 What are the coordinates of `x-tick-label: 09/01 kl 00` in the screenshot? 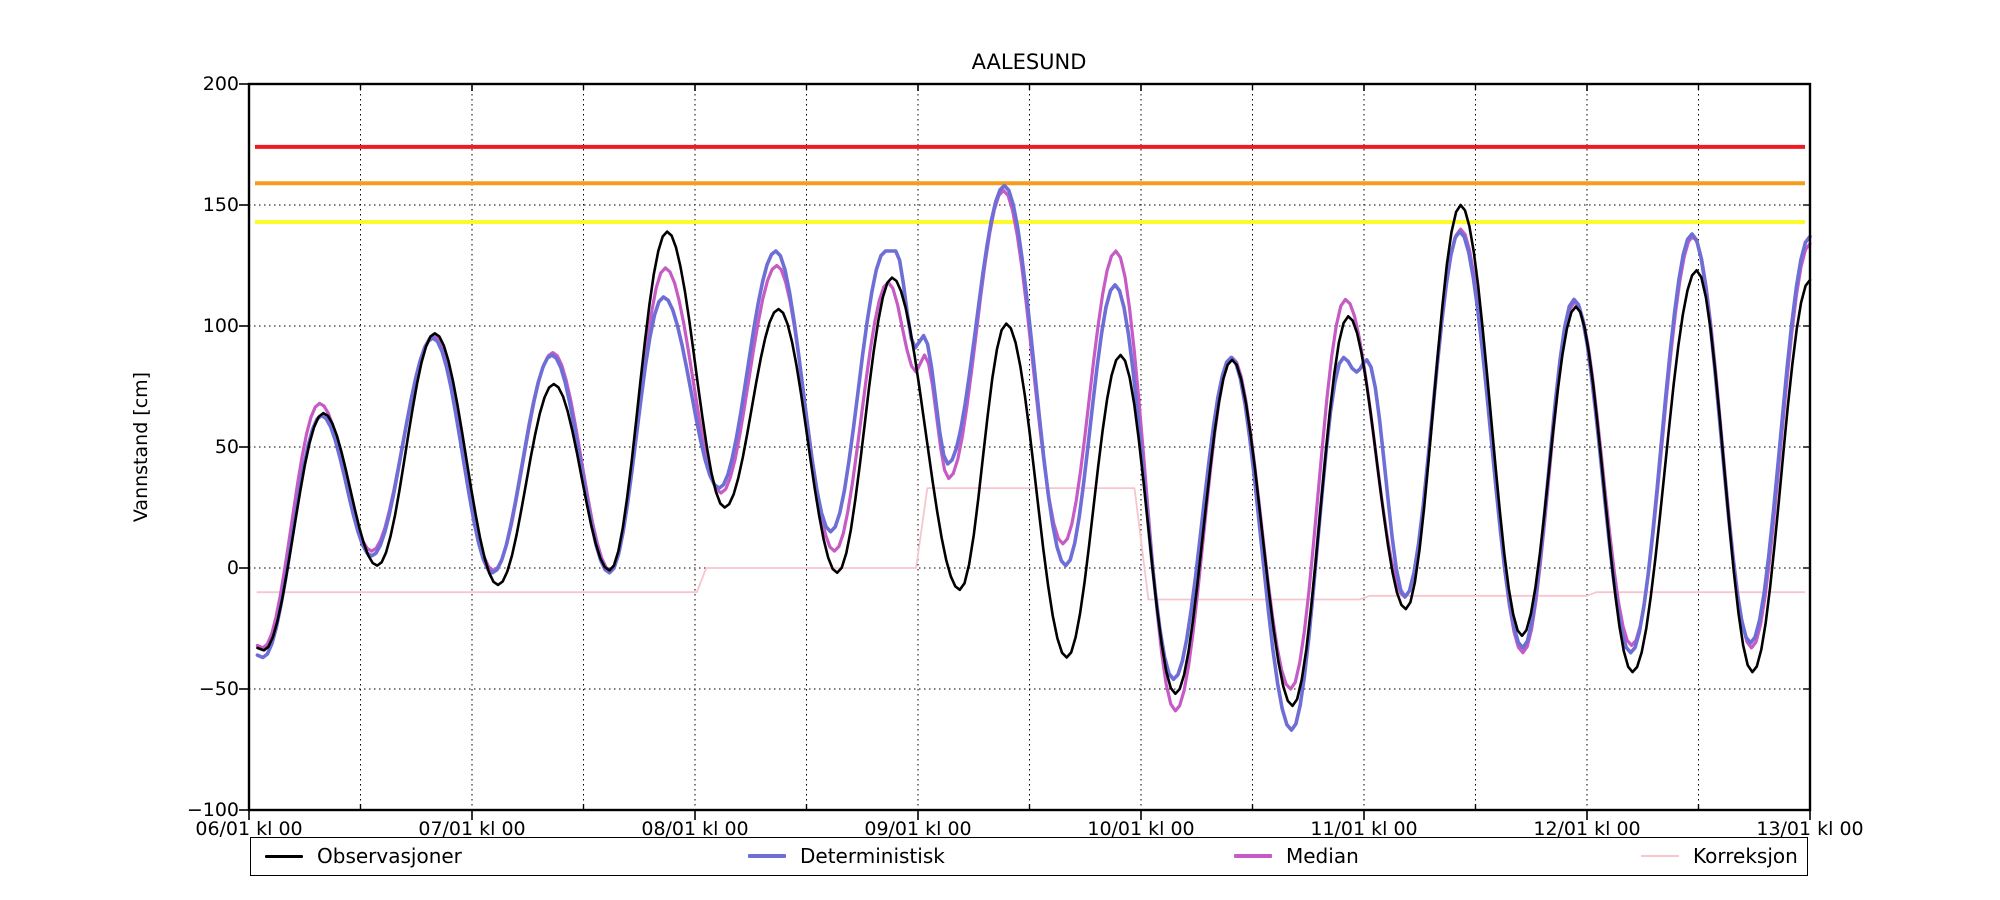 It's located at (918, 829).